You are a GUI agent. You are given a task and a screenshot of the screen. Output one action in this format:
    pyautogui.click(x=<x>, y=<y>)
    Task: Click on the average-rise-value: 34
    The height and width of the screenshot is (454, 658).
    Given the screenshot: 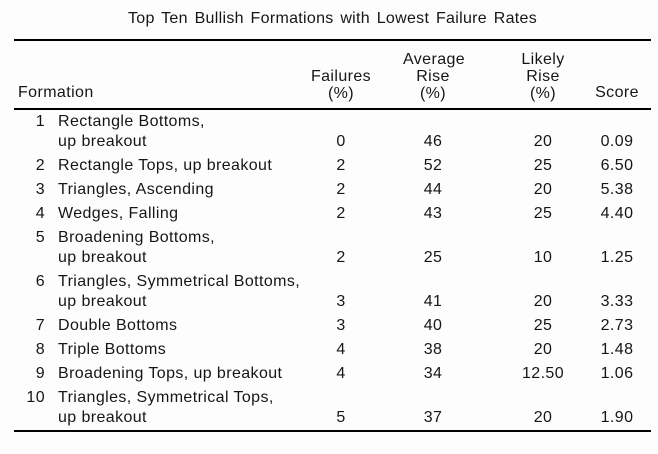 What is the action you would take?
    pyautogui.click(x=433, y=373)
    